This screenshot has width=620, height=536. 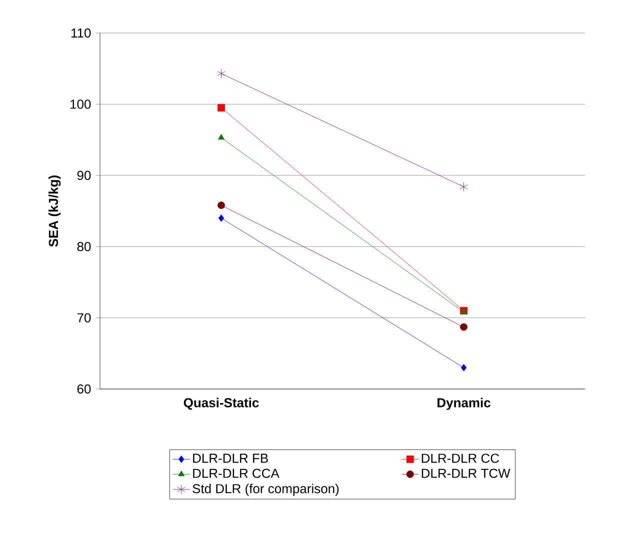 I want to click on y-tick-label: 80, so click(x=84, y=247).